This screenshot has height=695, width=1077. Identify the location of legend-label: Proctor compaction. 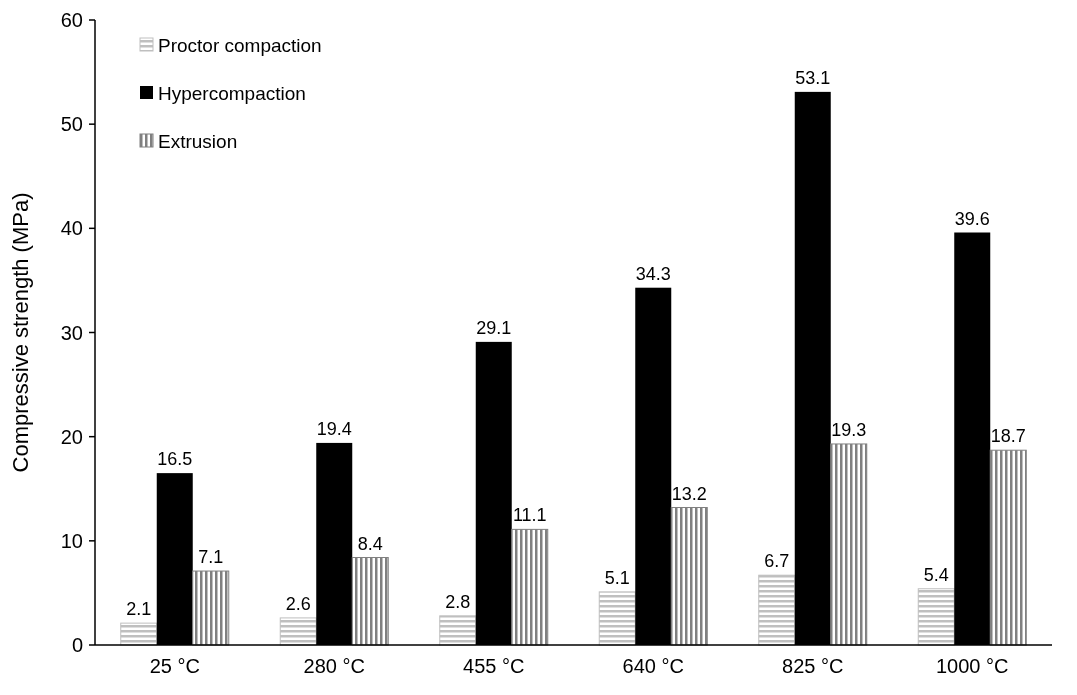
(240, 45).